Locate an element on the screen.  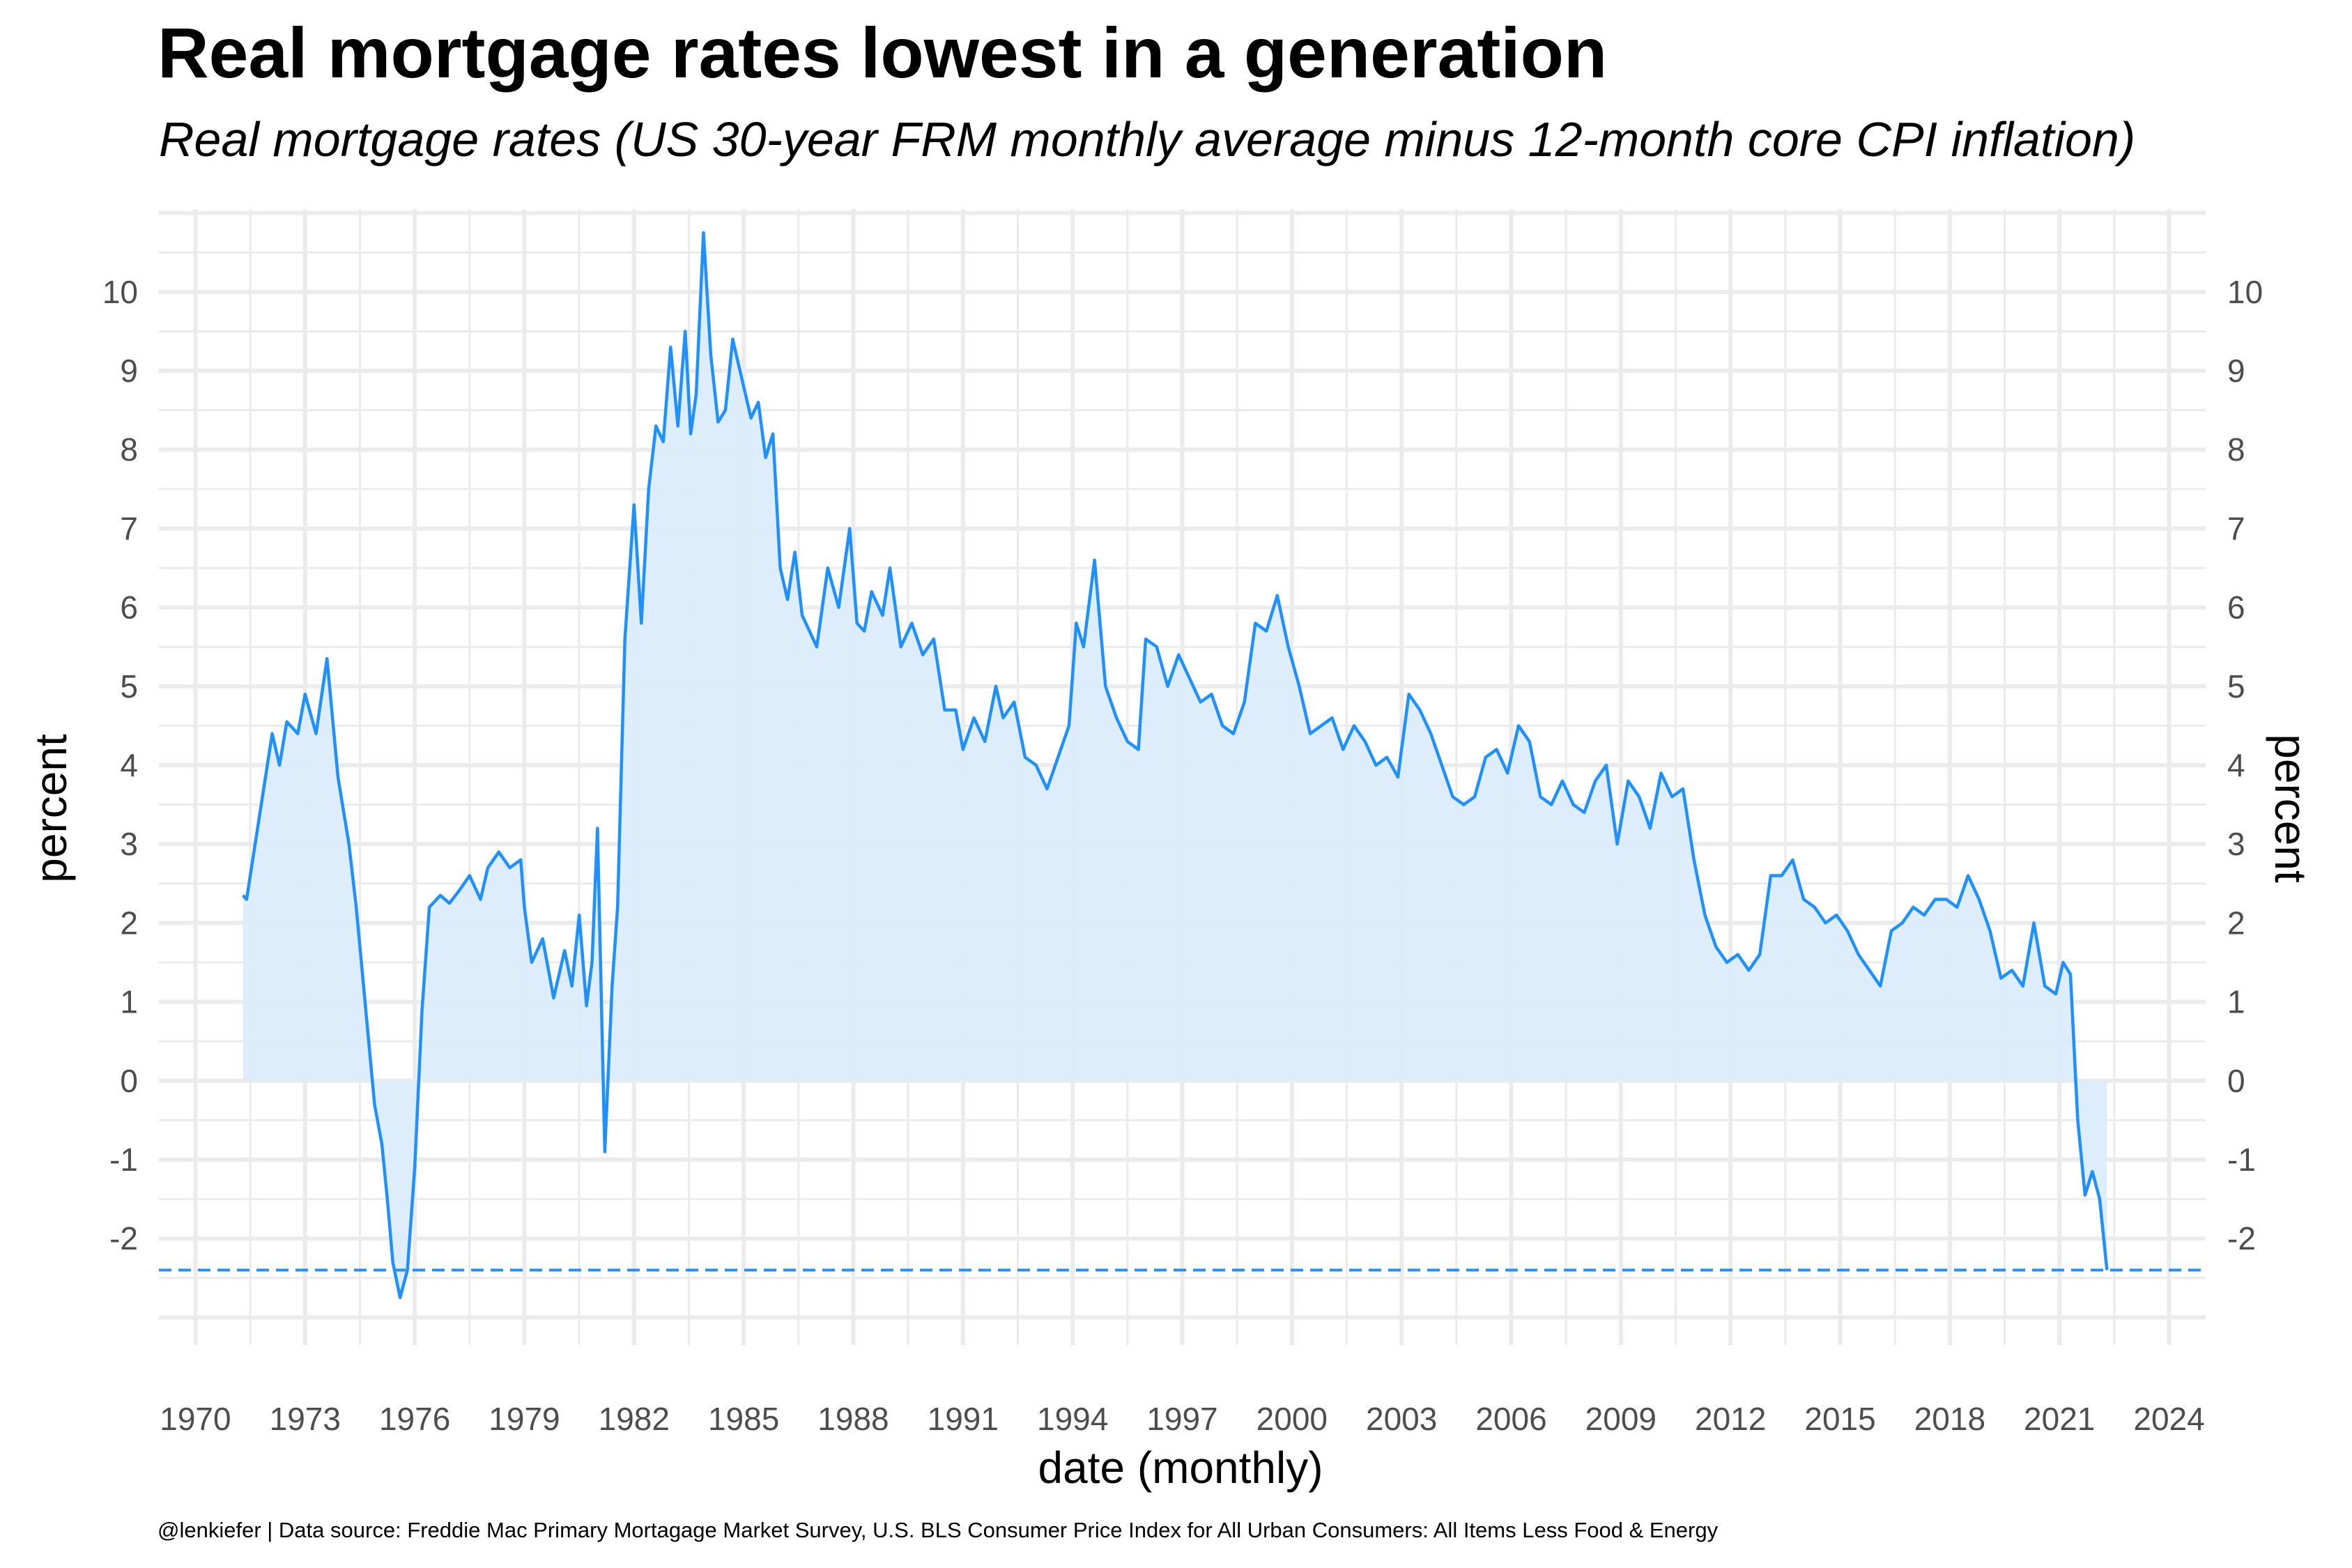
y-axis-title-left: percent is located at coordinates (51, 808).